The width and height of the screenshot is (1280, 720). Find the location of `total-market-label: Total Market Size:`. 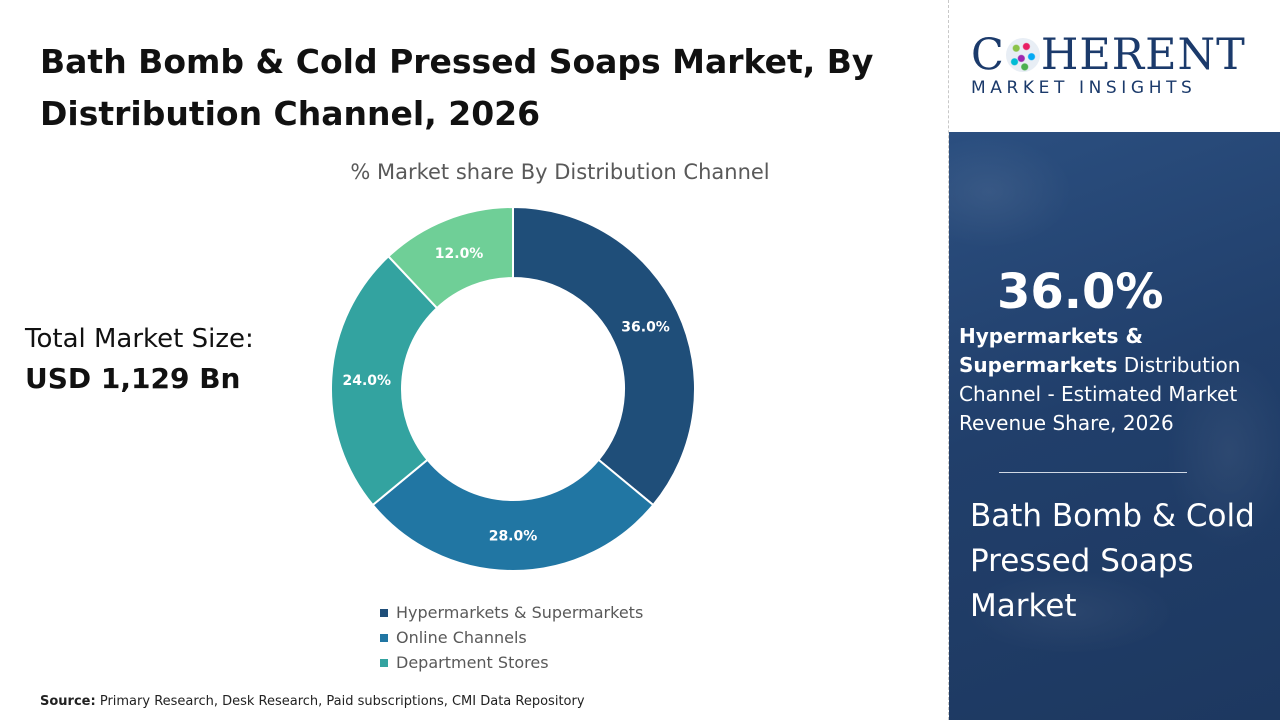

total-market-label: Total Market Size: is located at coordinates (139, 339).